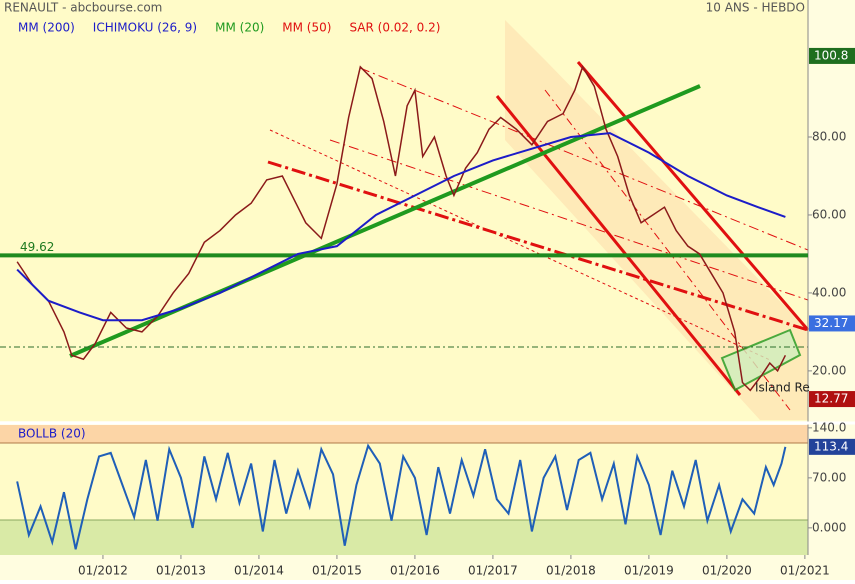  Describe the element at coordinates (829, 137) in the screenshot. I see `y-tick-label: 80.00` at that location.